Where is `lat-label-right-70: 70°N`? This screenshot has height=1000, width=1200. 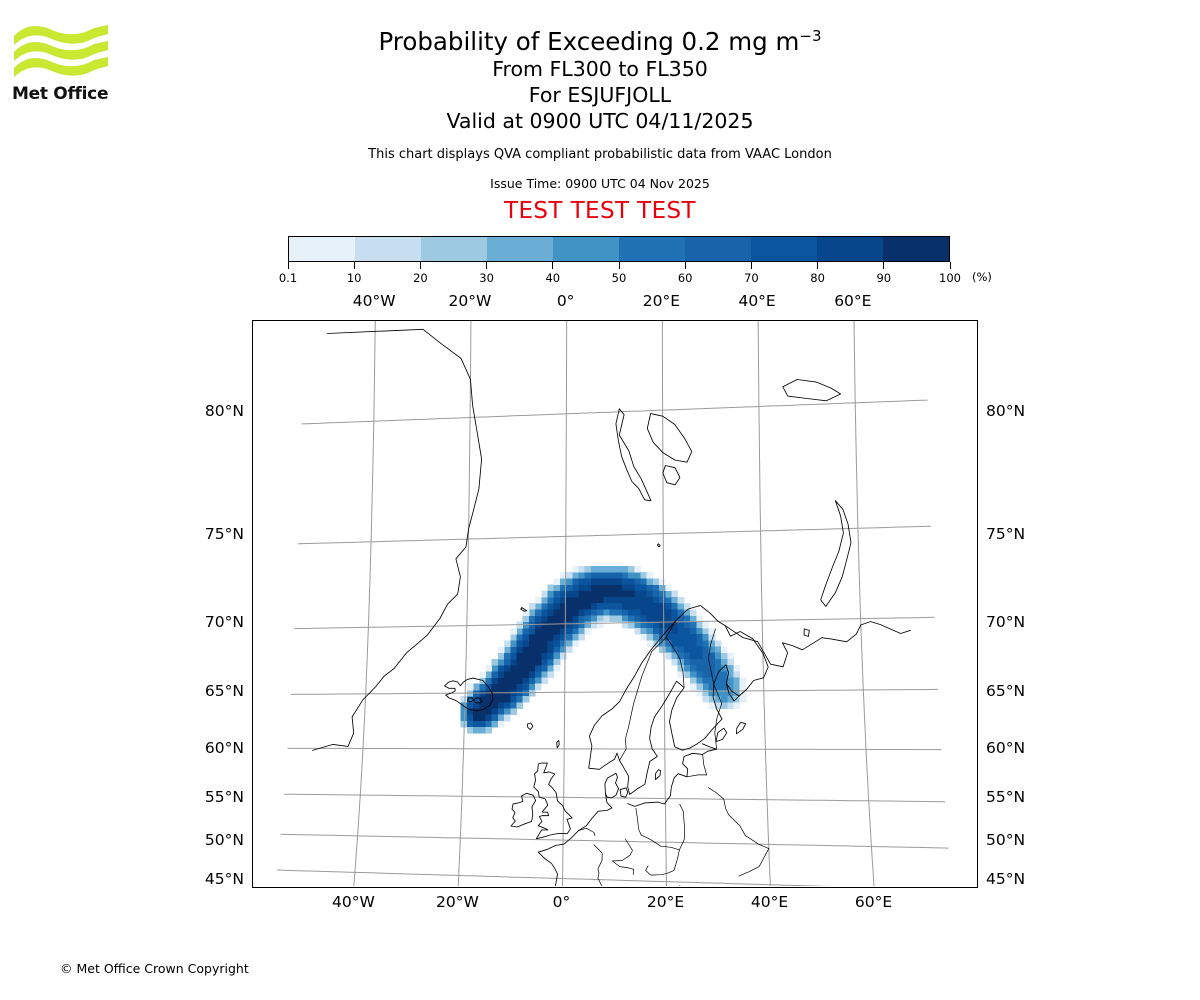
lat-label-right-70: 70°N is located at coordinates (1006, 621).